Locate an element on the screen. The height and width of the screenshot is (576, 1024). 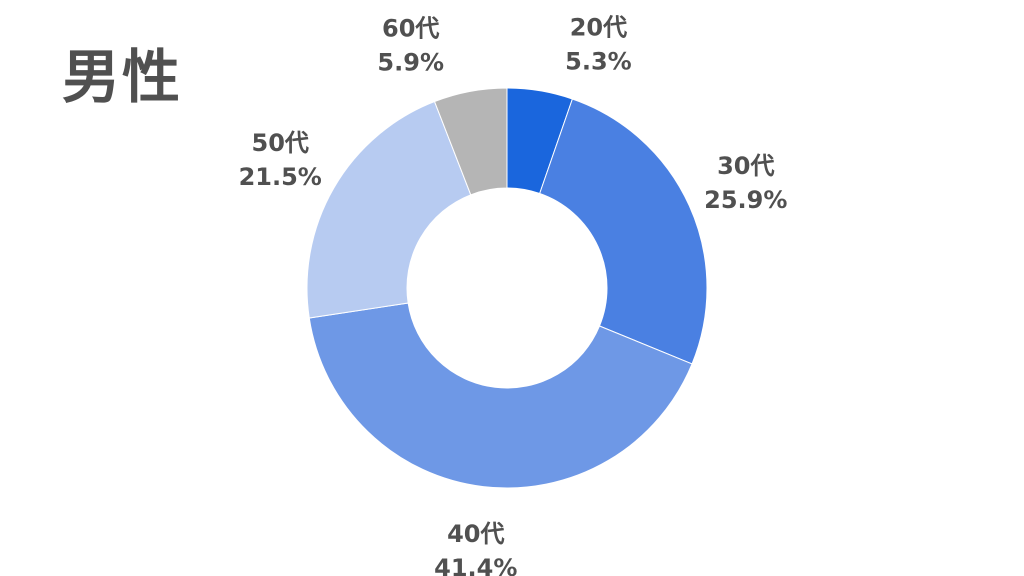
slice-percentage: 5.3% is located at coordinates (598, 62).